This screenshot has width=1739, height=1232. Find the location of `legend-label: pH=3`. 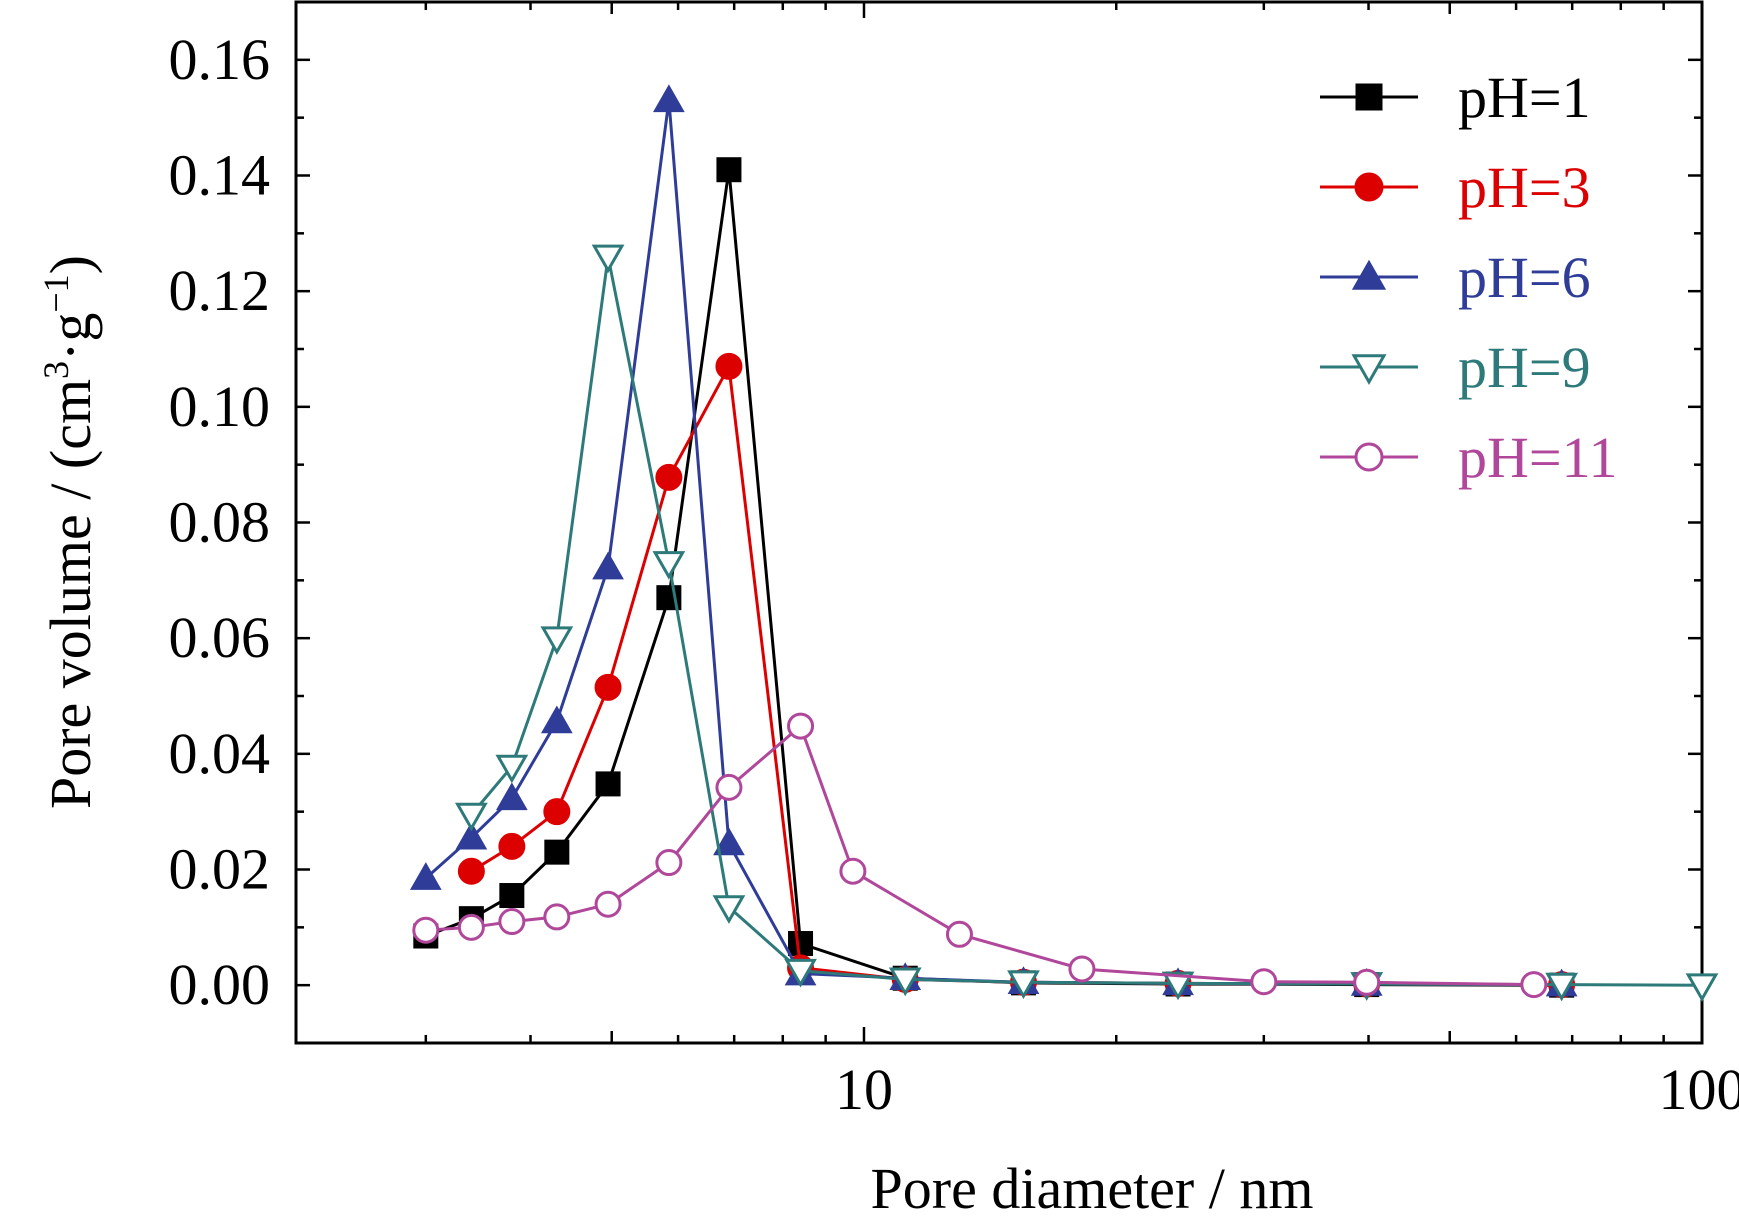

legend-label: pH=3 is located at coordinates (1524, 187).